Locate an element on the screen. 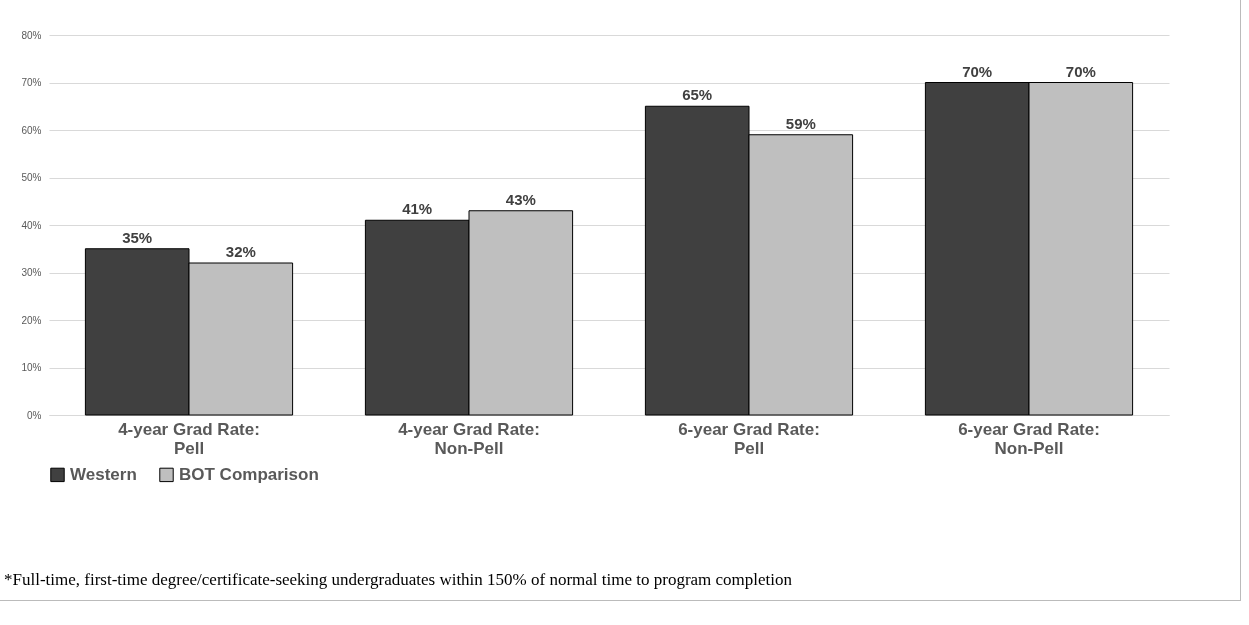 The width and height of the screenshot is (1249, 625). y-tick-label: 30% is located at coordinates (31, 272).